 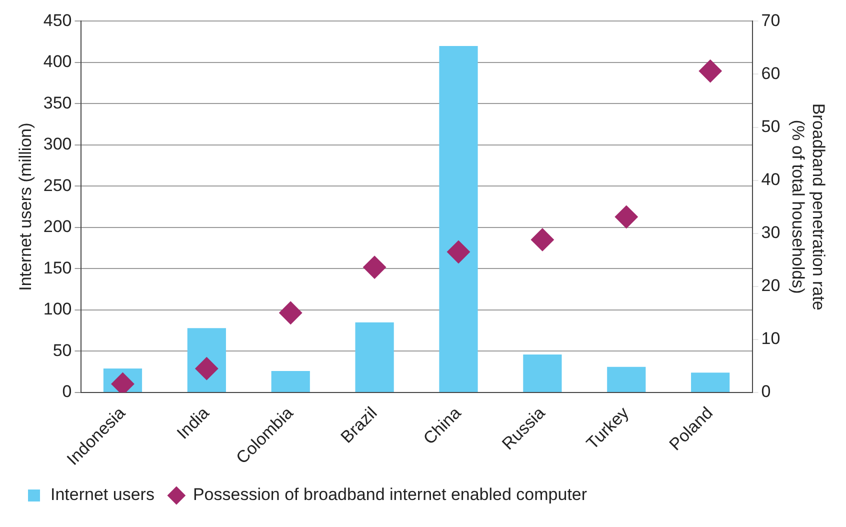 What do you see at coordinates (770, 338) in the screenshot?
I see `y2-tick-label: 10` at bounding box center [770, 338].